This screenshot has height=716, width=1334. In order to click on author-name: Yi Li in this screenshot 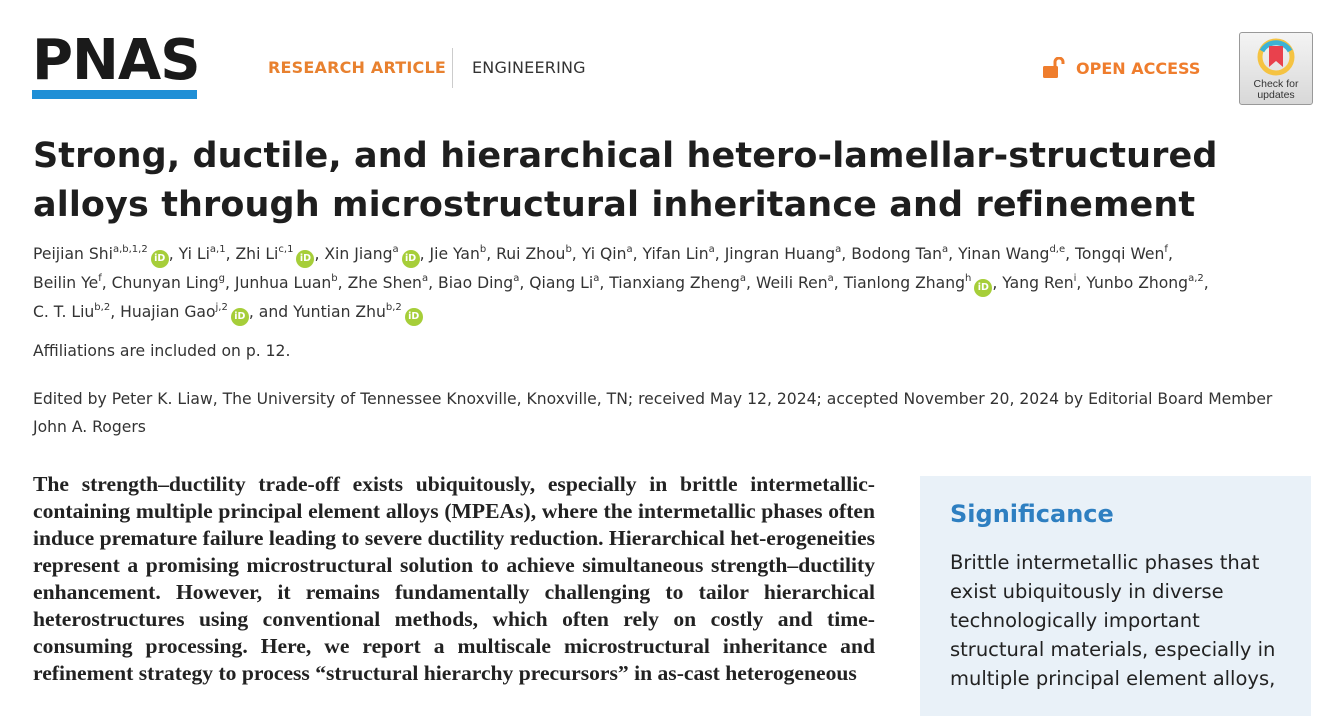, I will do `click(194, 254)`.